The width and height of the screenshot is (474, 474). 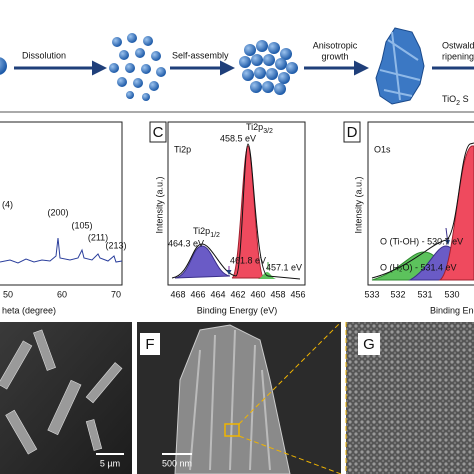 What do you see at coordinates (458, 56) in the screenshot?
I see `step-label: ripening` at bounding box center [458, 56].